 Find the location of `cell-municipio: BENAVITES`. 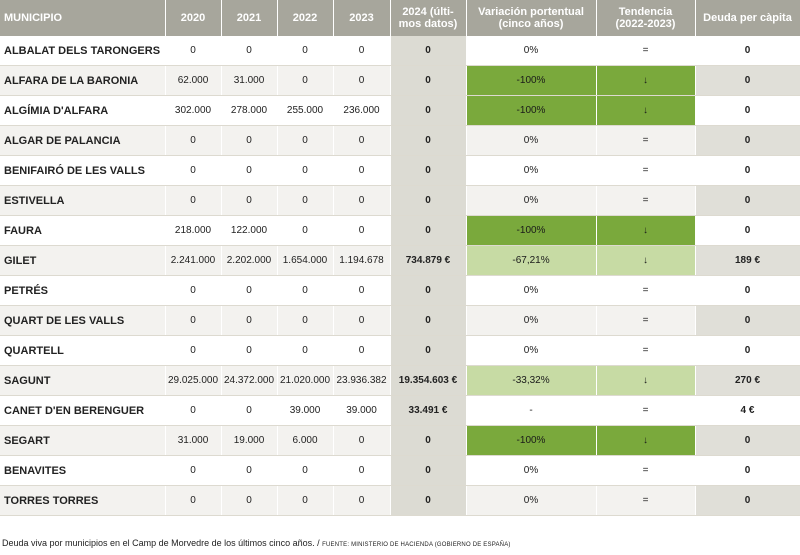

cell-municipio: BENAVITES is located at coordinates (83, 470).